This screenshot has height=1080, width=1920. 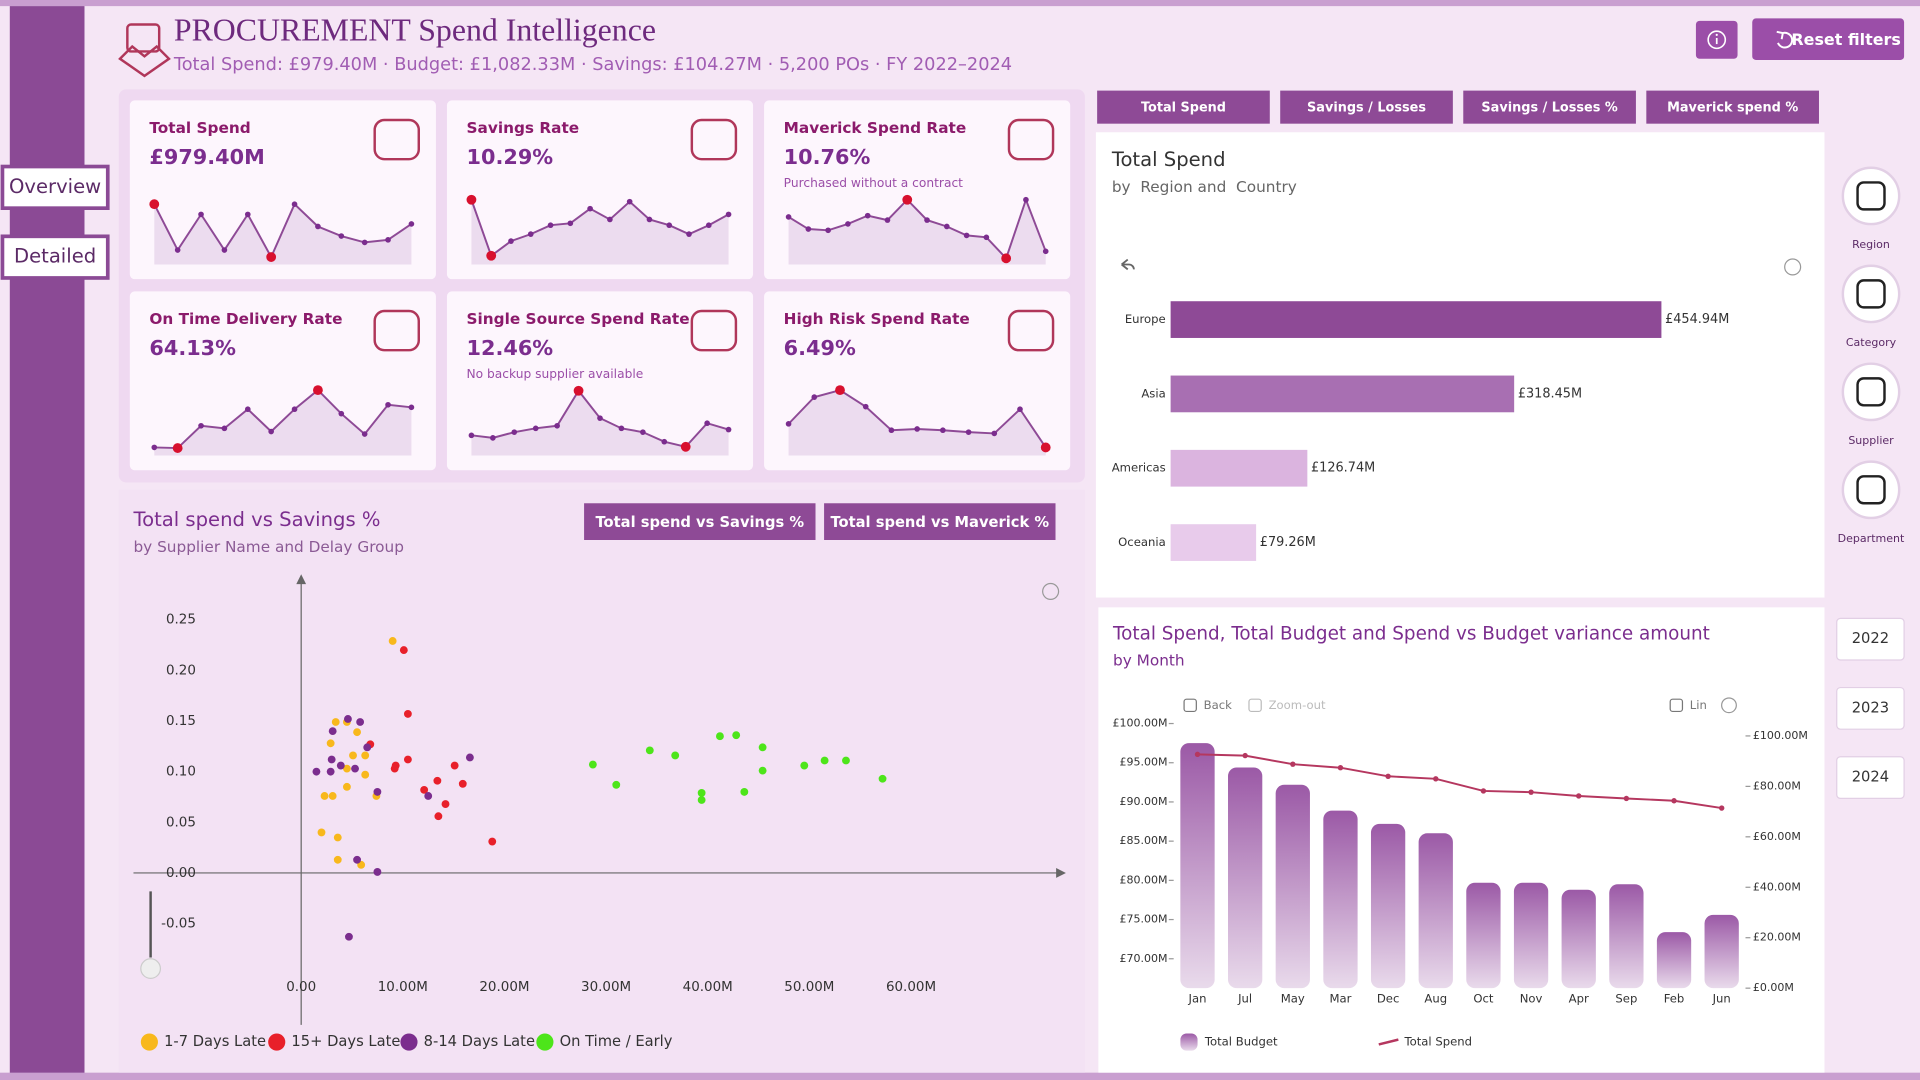 I want to click on chart-switch-button: Total spend vs Savings %, so click(x=700, y=521).